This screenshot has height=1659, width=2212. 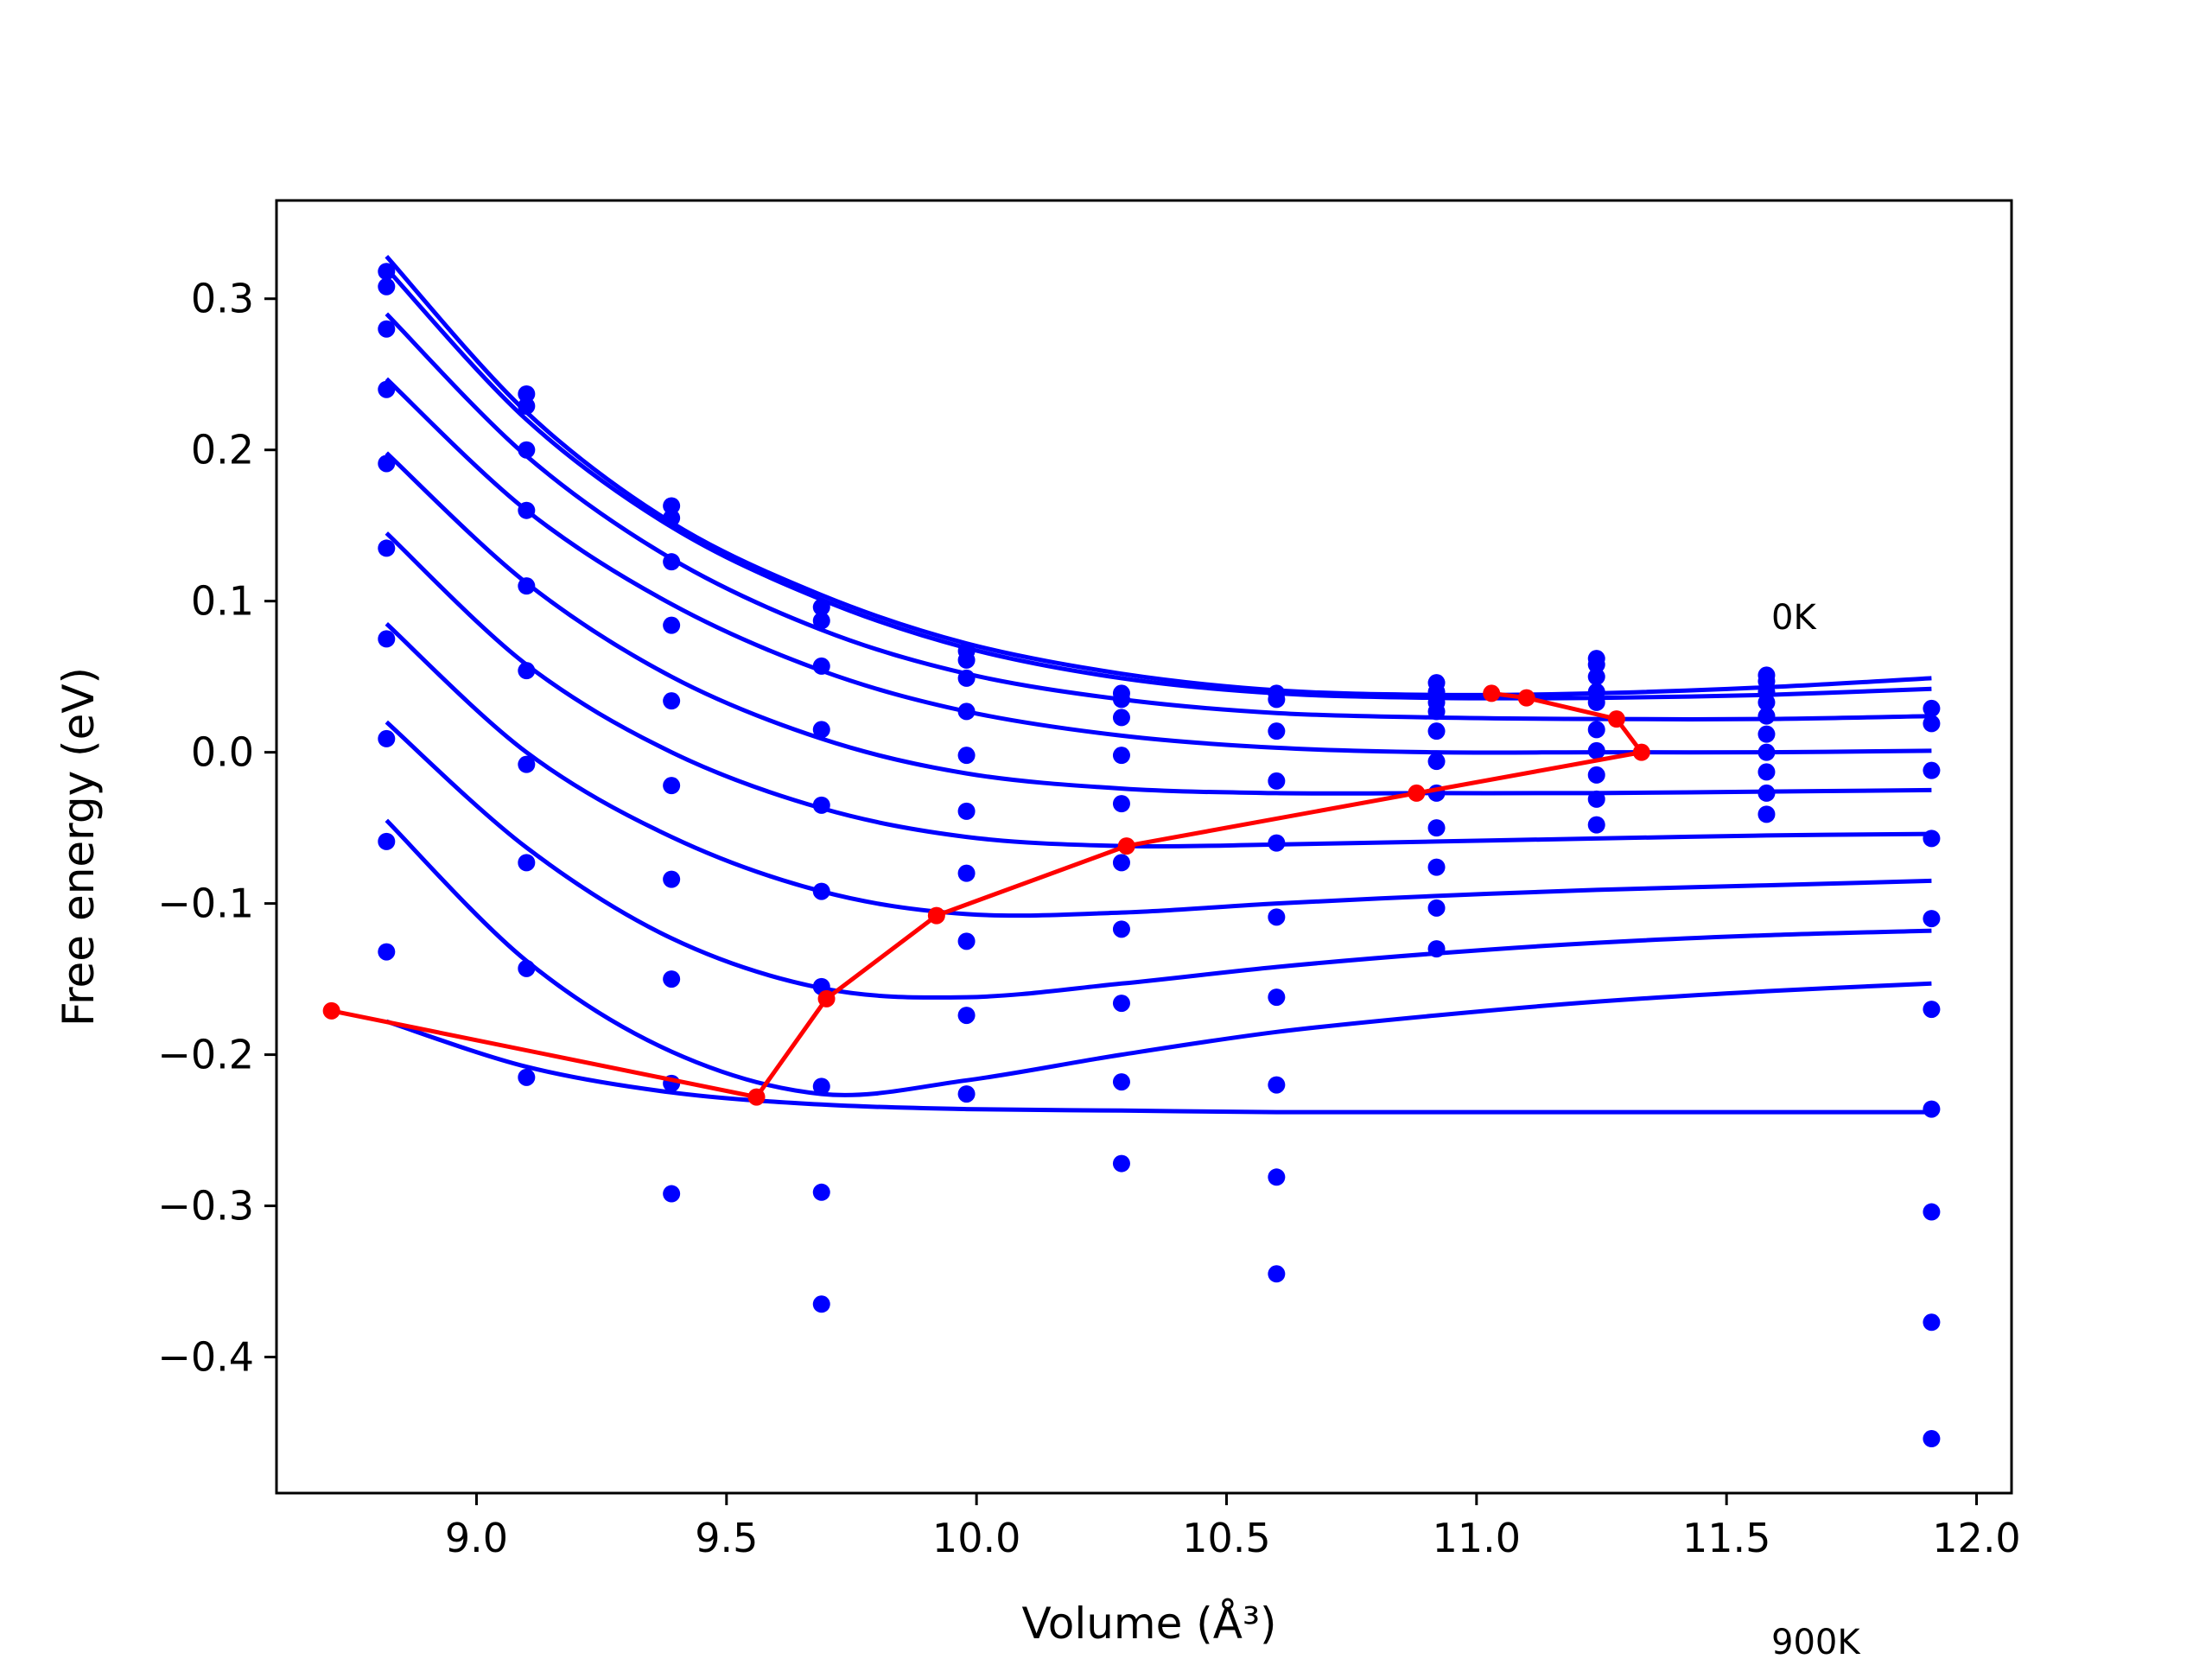 I want to click on y-tick-label: 0.2, so click(x=222, y=450).